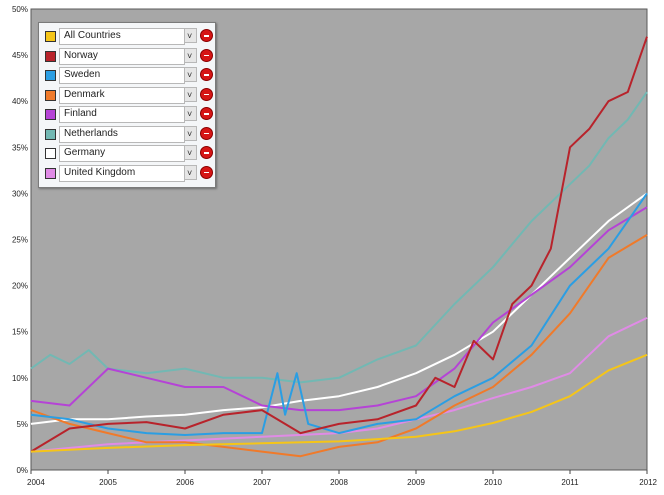 This screenshot has height=495, width=664. Describe the element at coordinates (339, 482) in the screenshot. I see `x-tick-label: 2008` at that location.